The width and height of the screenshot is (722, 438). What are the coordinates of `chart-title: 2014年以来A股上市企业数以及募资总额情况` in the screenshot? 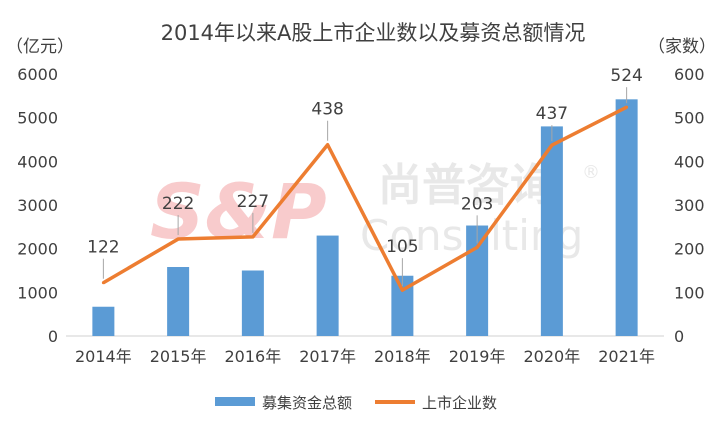 It's located at (373, 33).